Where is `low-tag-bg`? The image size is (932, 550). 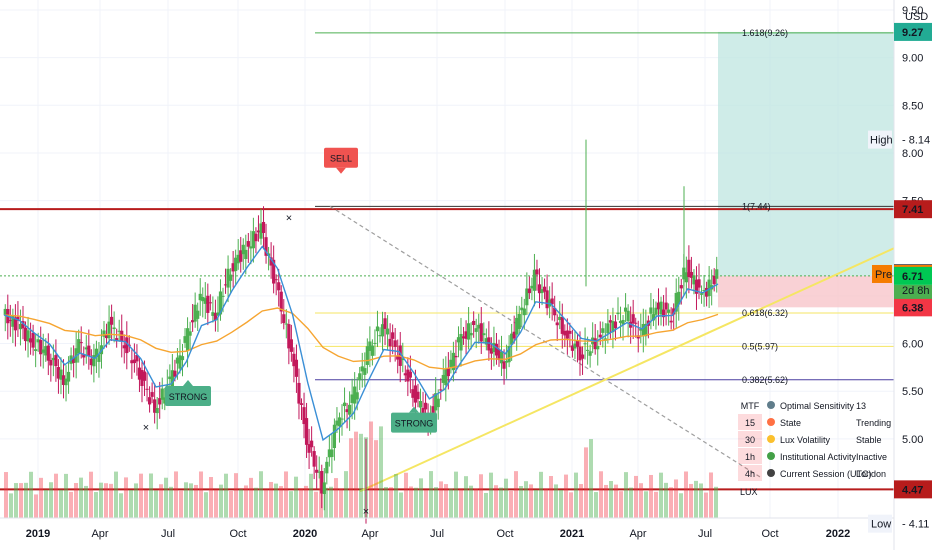 low-tag-bg is located at coordinates (880, 523).